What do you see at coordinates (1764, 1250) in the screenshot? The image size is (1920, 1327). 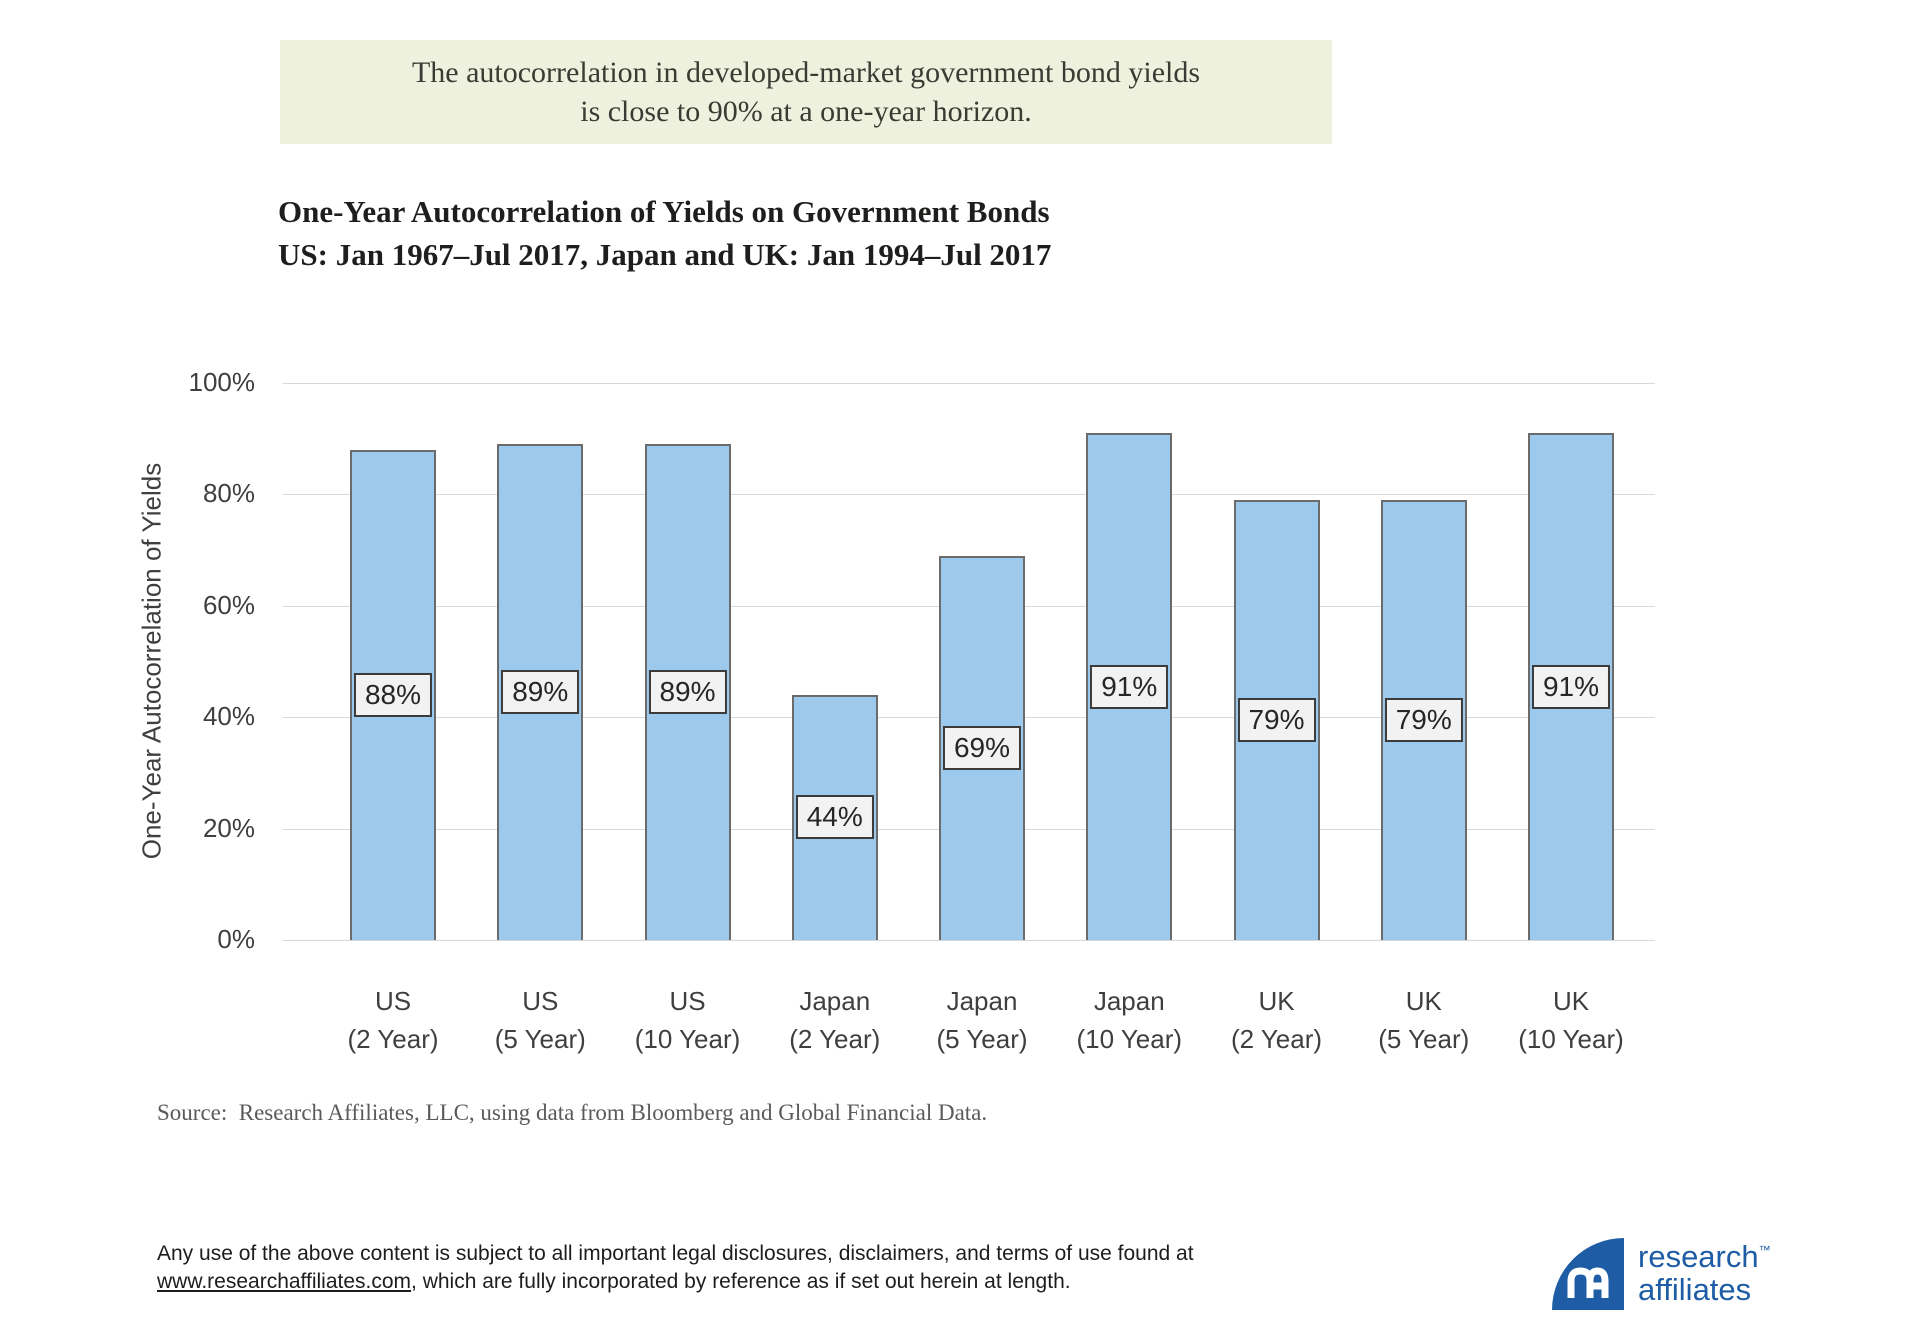 I see `trademark-symbol: ™` at bounding box center [1764, 1250].